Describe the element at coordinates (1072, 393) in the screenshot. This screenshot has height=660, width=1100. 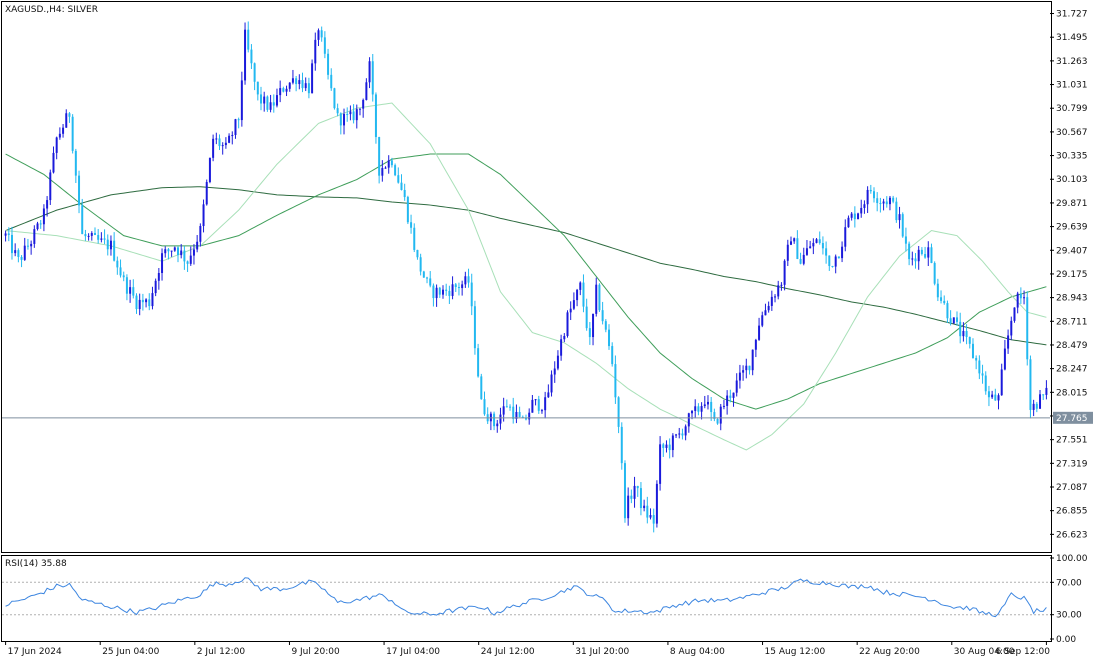
I see `price-tick-label: 28.015` at that location.